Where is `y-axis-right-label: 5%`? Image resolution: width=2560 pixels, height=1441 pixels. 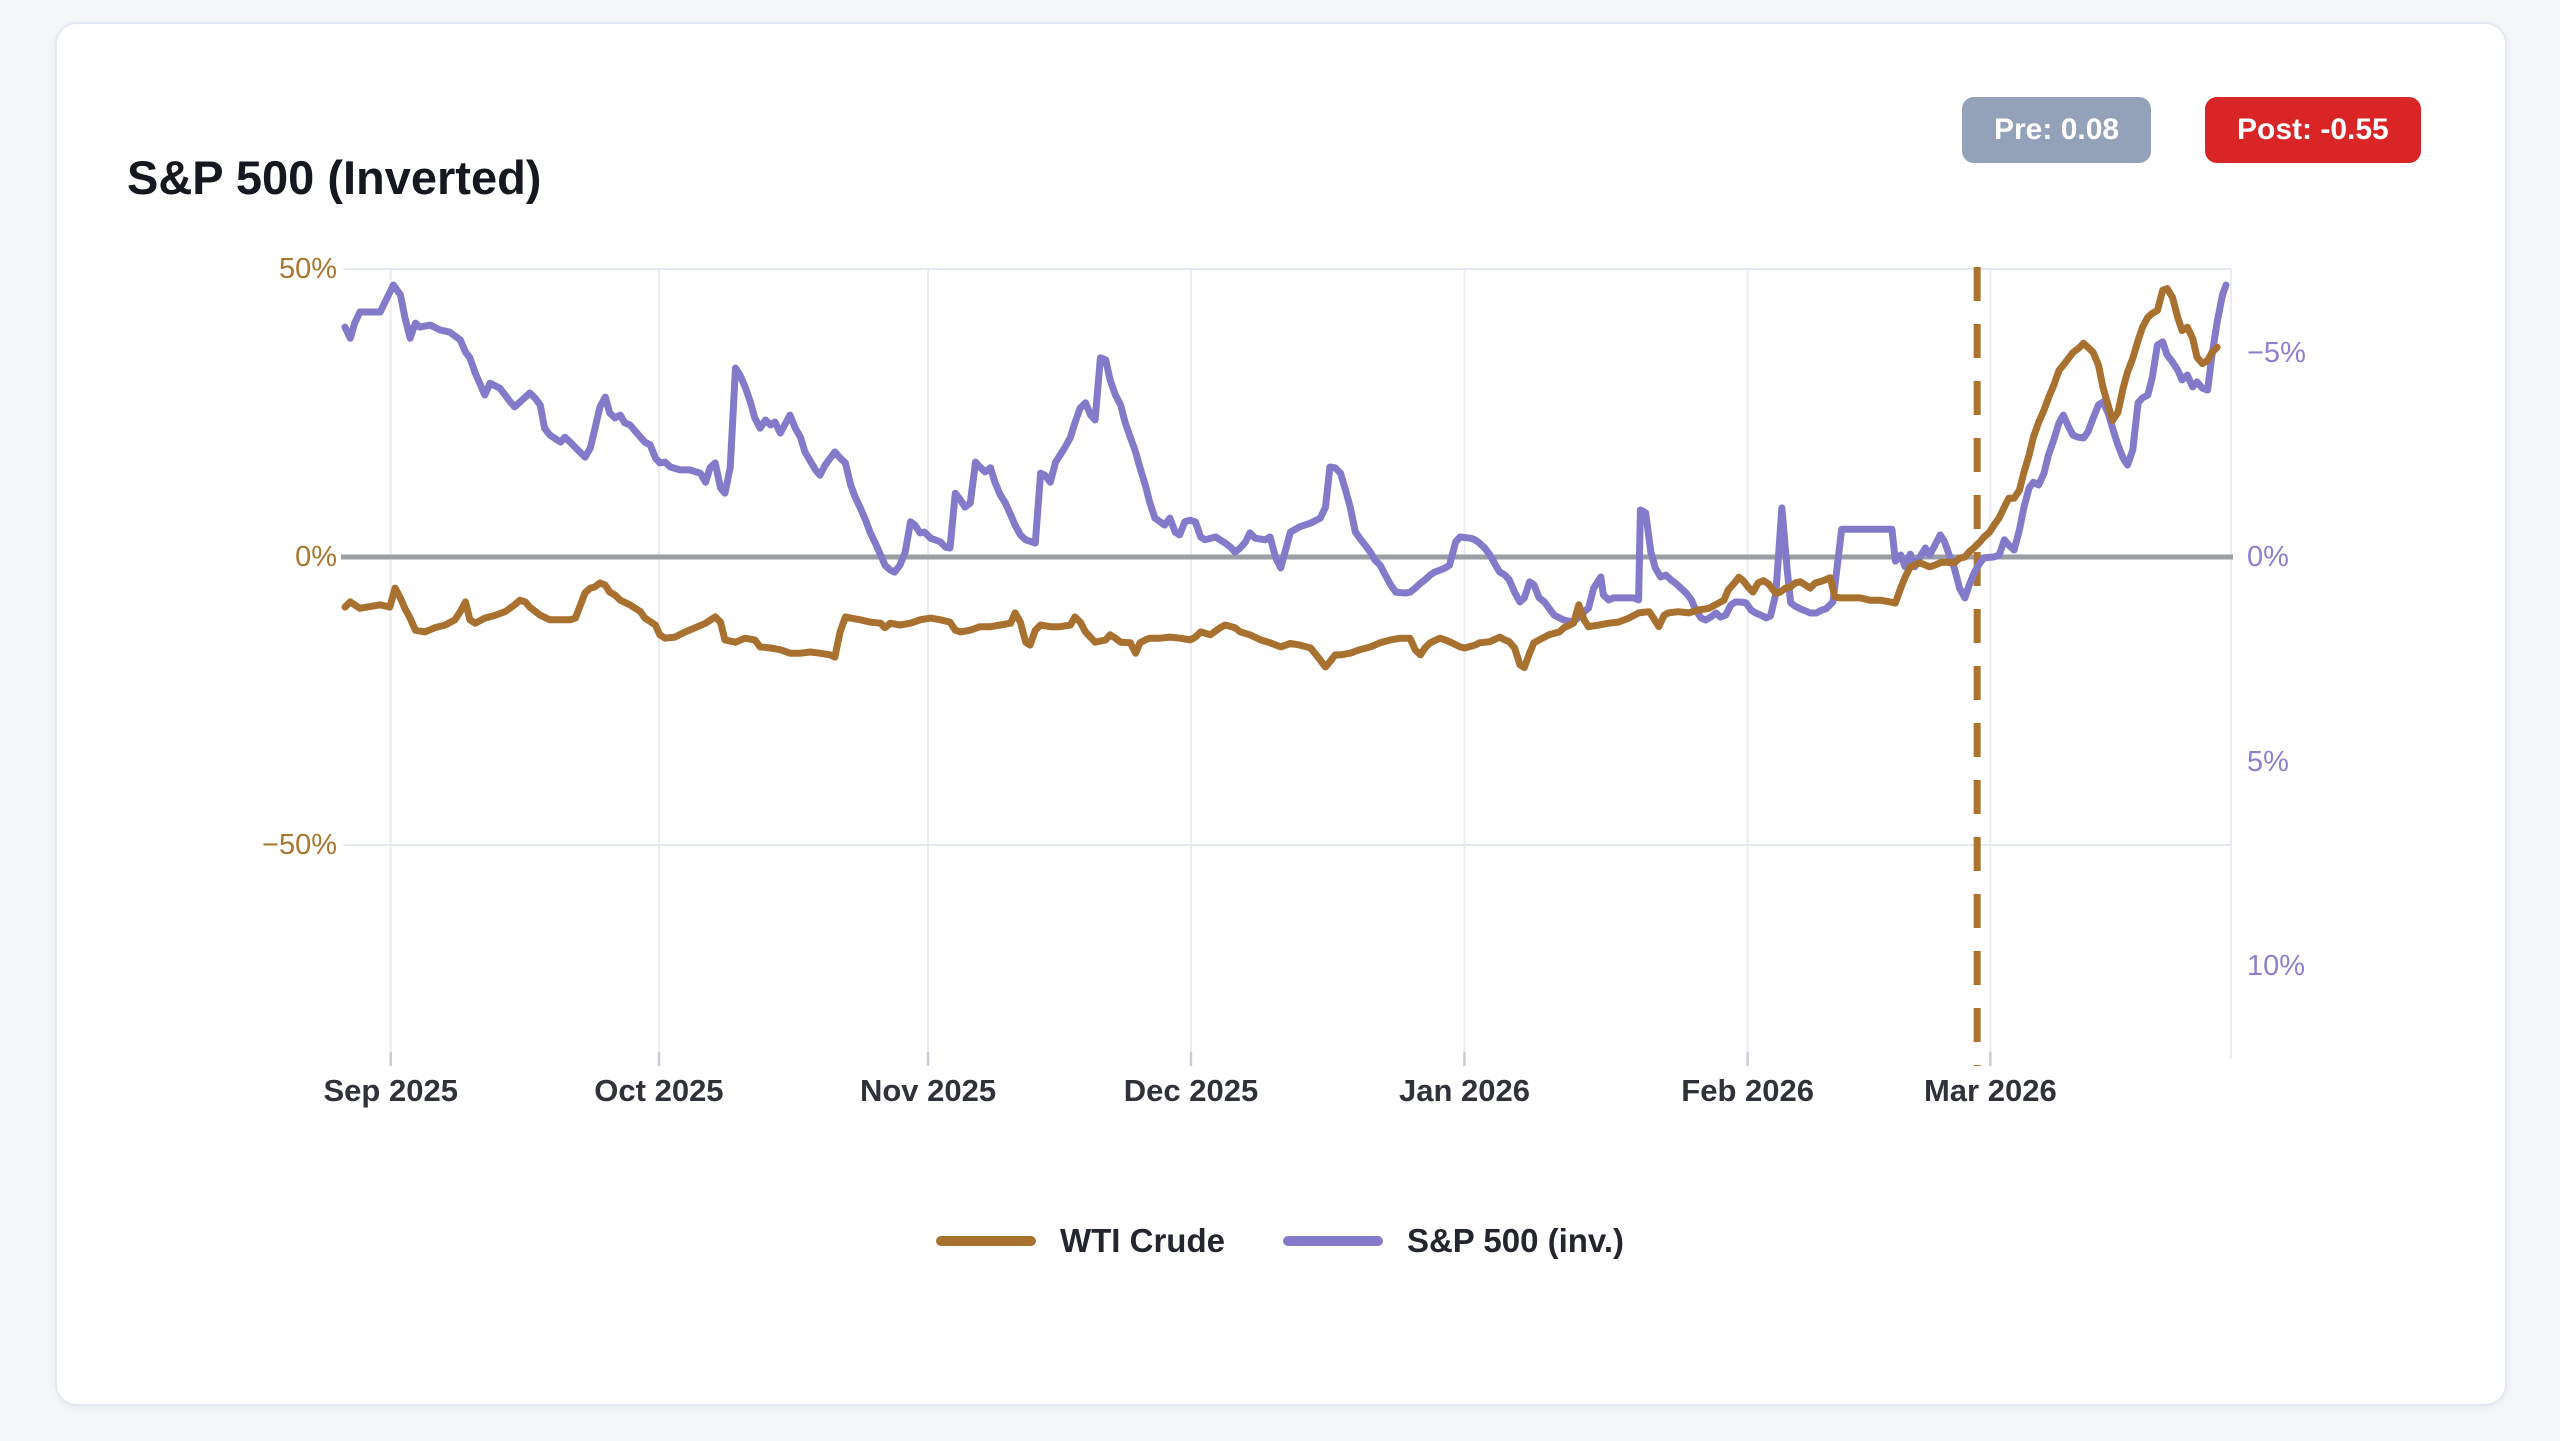
y-axis-right-label: 5% is located at coordinates (2268, 761).